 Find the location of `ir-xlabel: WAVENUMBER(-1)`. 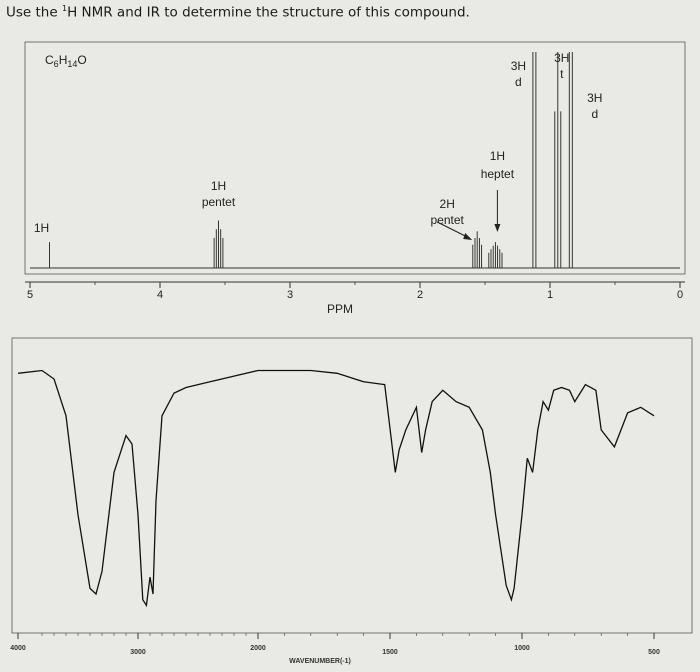

ir-xlabel: WAVENUMBER(-1) is located at coordinates (320, 661).